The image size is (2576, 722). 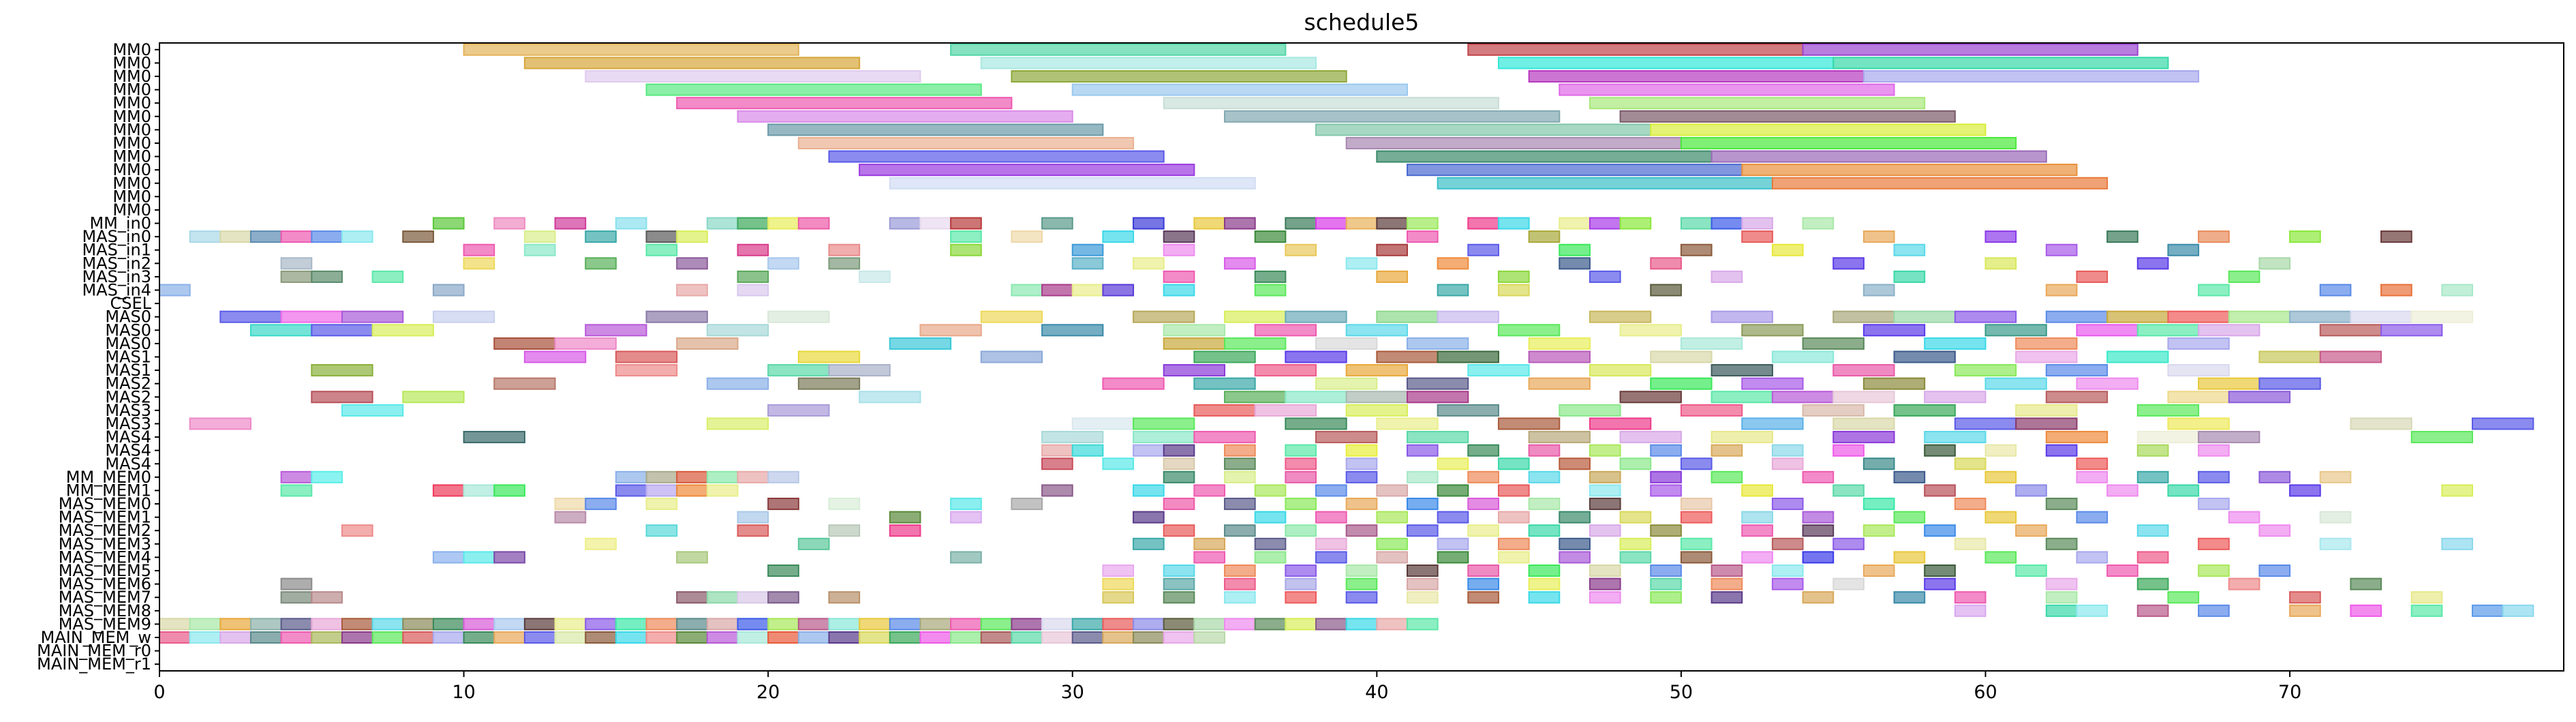 I want to click on y-tick-label: MAS_in4, so click(x=116, y=290).